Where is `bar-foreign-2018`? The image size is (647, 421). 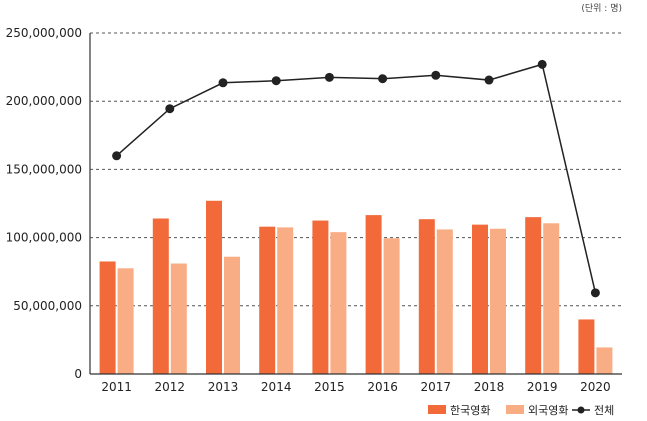
bar-foreign-2018 is located at coordinates (498, 301).